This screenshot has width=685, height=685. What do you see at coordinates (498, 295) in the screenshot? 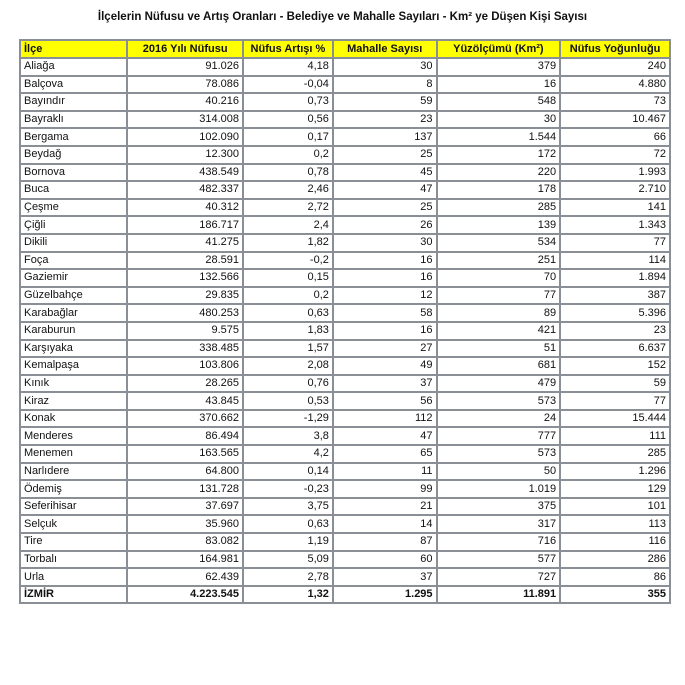
I see `area-cell: 77` at bounding box center [498, 295].